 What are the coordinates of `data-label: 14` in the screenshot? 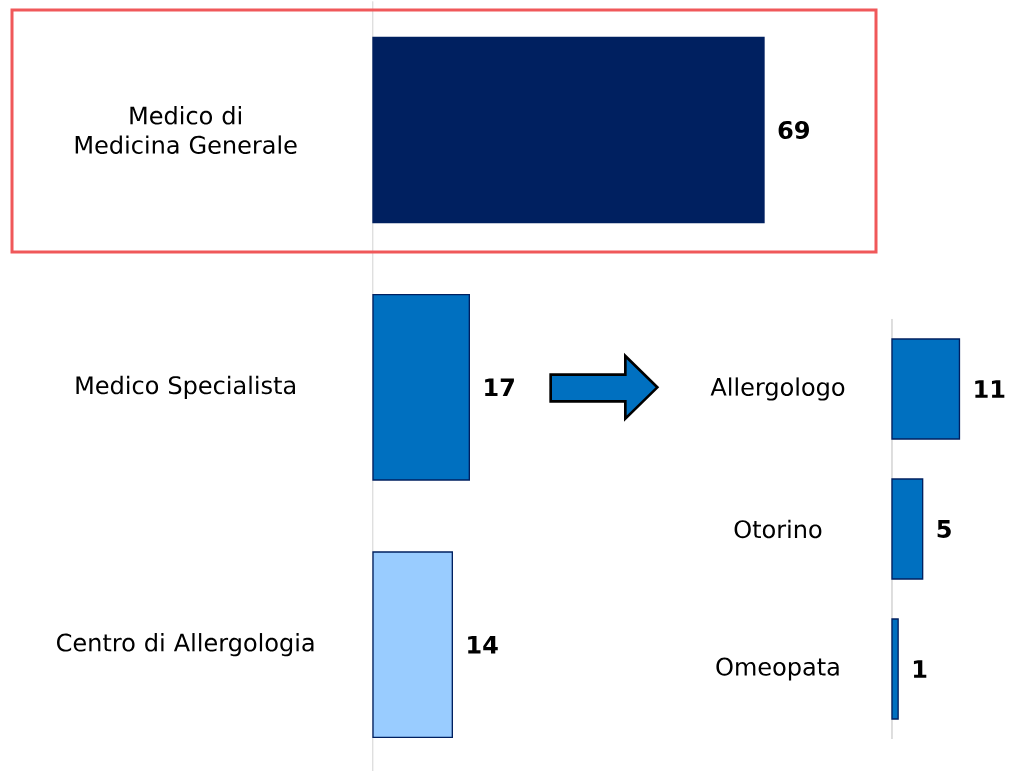 It's located at (483, 644).